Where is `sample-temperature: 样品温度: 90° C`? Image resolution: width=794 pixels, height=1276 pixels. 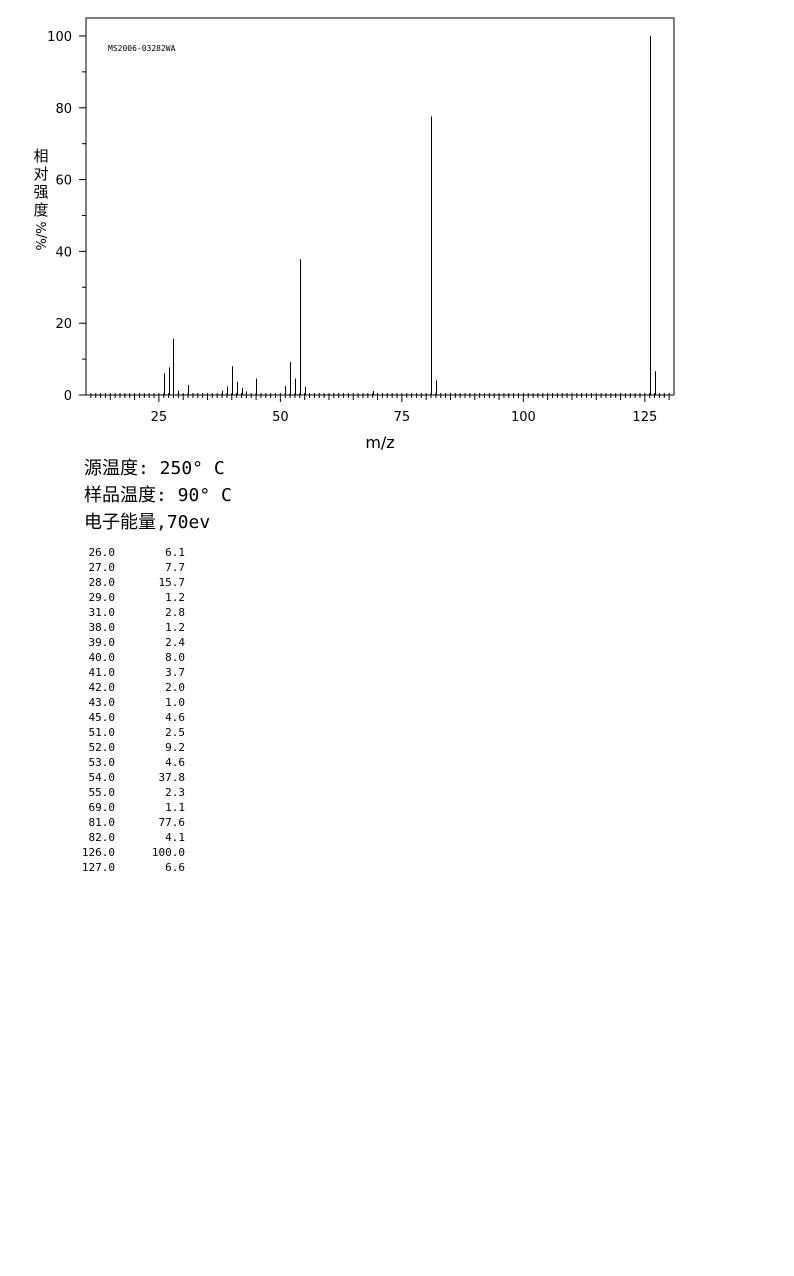 sample-temperature: 样品温度: 90° C is located at coordinates (158, 495).